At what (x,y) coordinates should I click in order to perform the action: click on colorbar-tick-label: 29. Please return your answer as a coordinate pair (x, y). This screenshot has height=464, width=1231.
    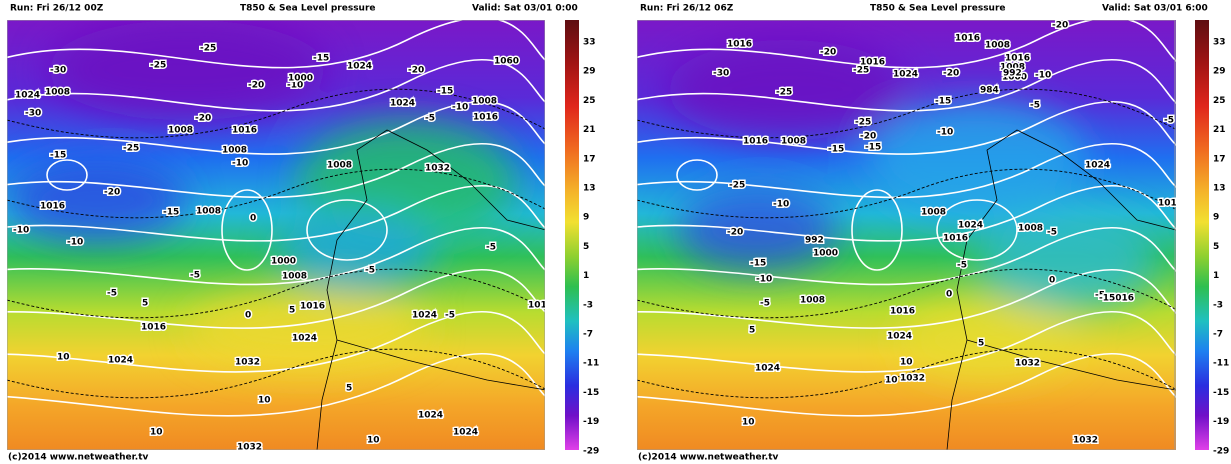
    Looking at the image, I should click on (1219, 72).